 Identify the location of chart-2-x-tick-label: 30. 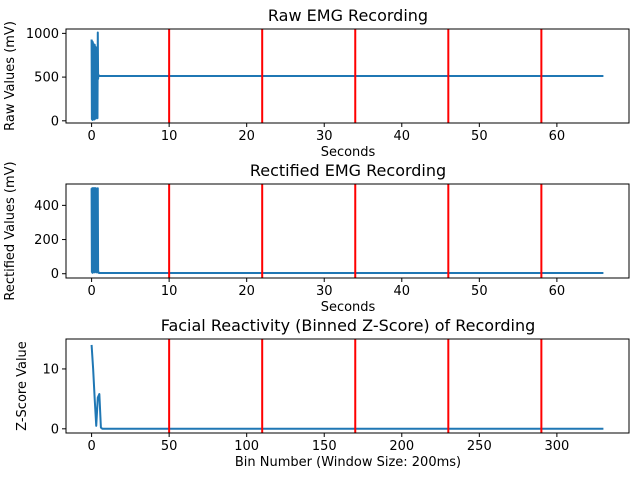
(324, 291).